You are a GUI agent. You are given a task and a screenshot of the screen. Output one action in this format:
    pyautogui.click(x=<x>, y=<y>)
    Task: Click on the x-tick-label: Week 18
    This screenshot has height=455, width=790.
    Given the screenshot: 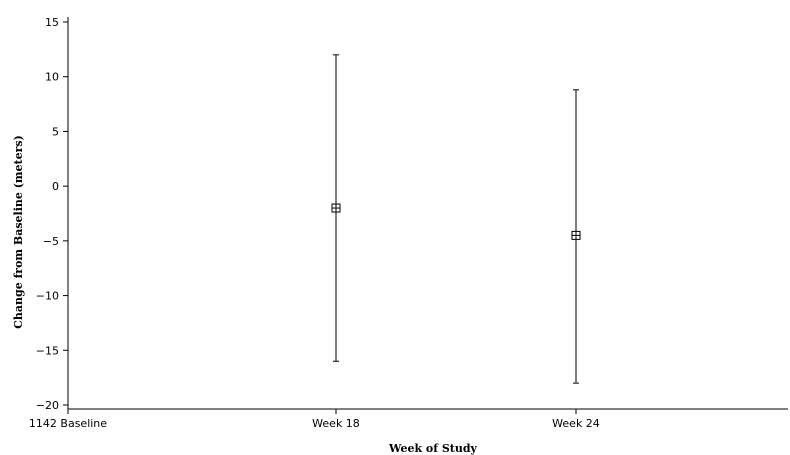 What is the action you would take?
    pyautogui.click(x=336, y=423)
    